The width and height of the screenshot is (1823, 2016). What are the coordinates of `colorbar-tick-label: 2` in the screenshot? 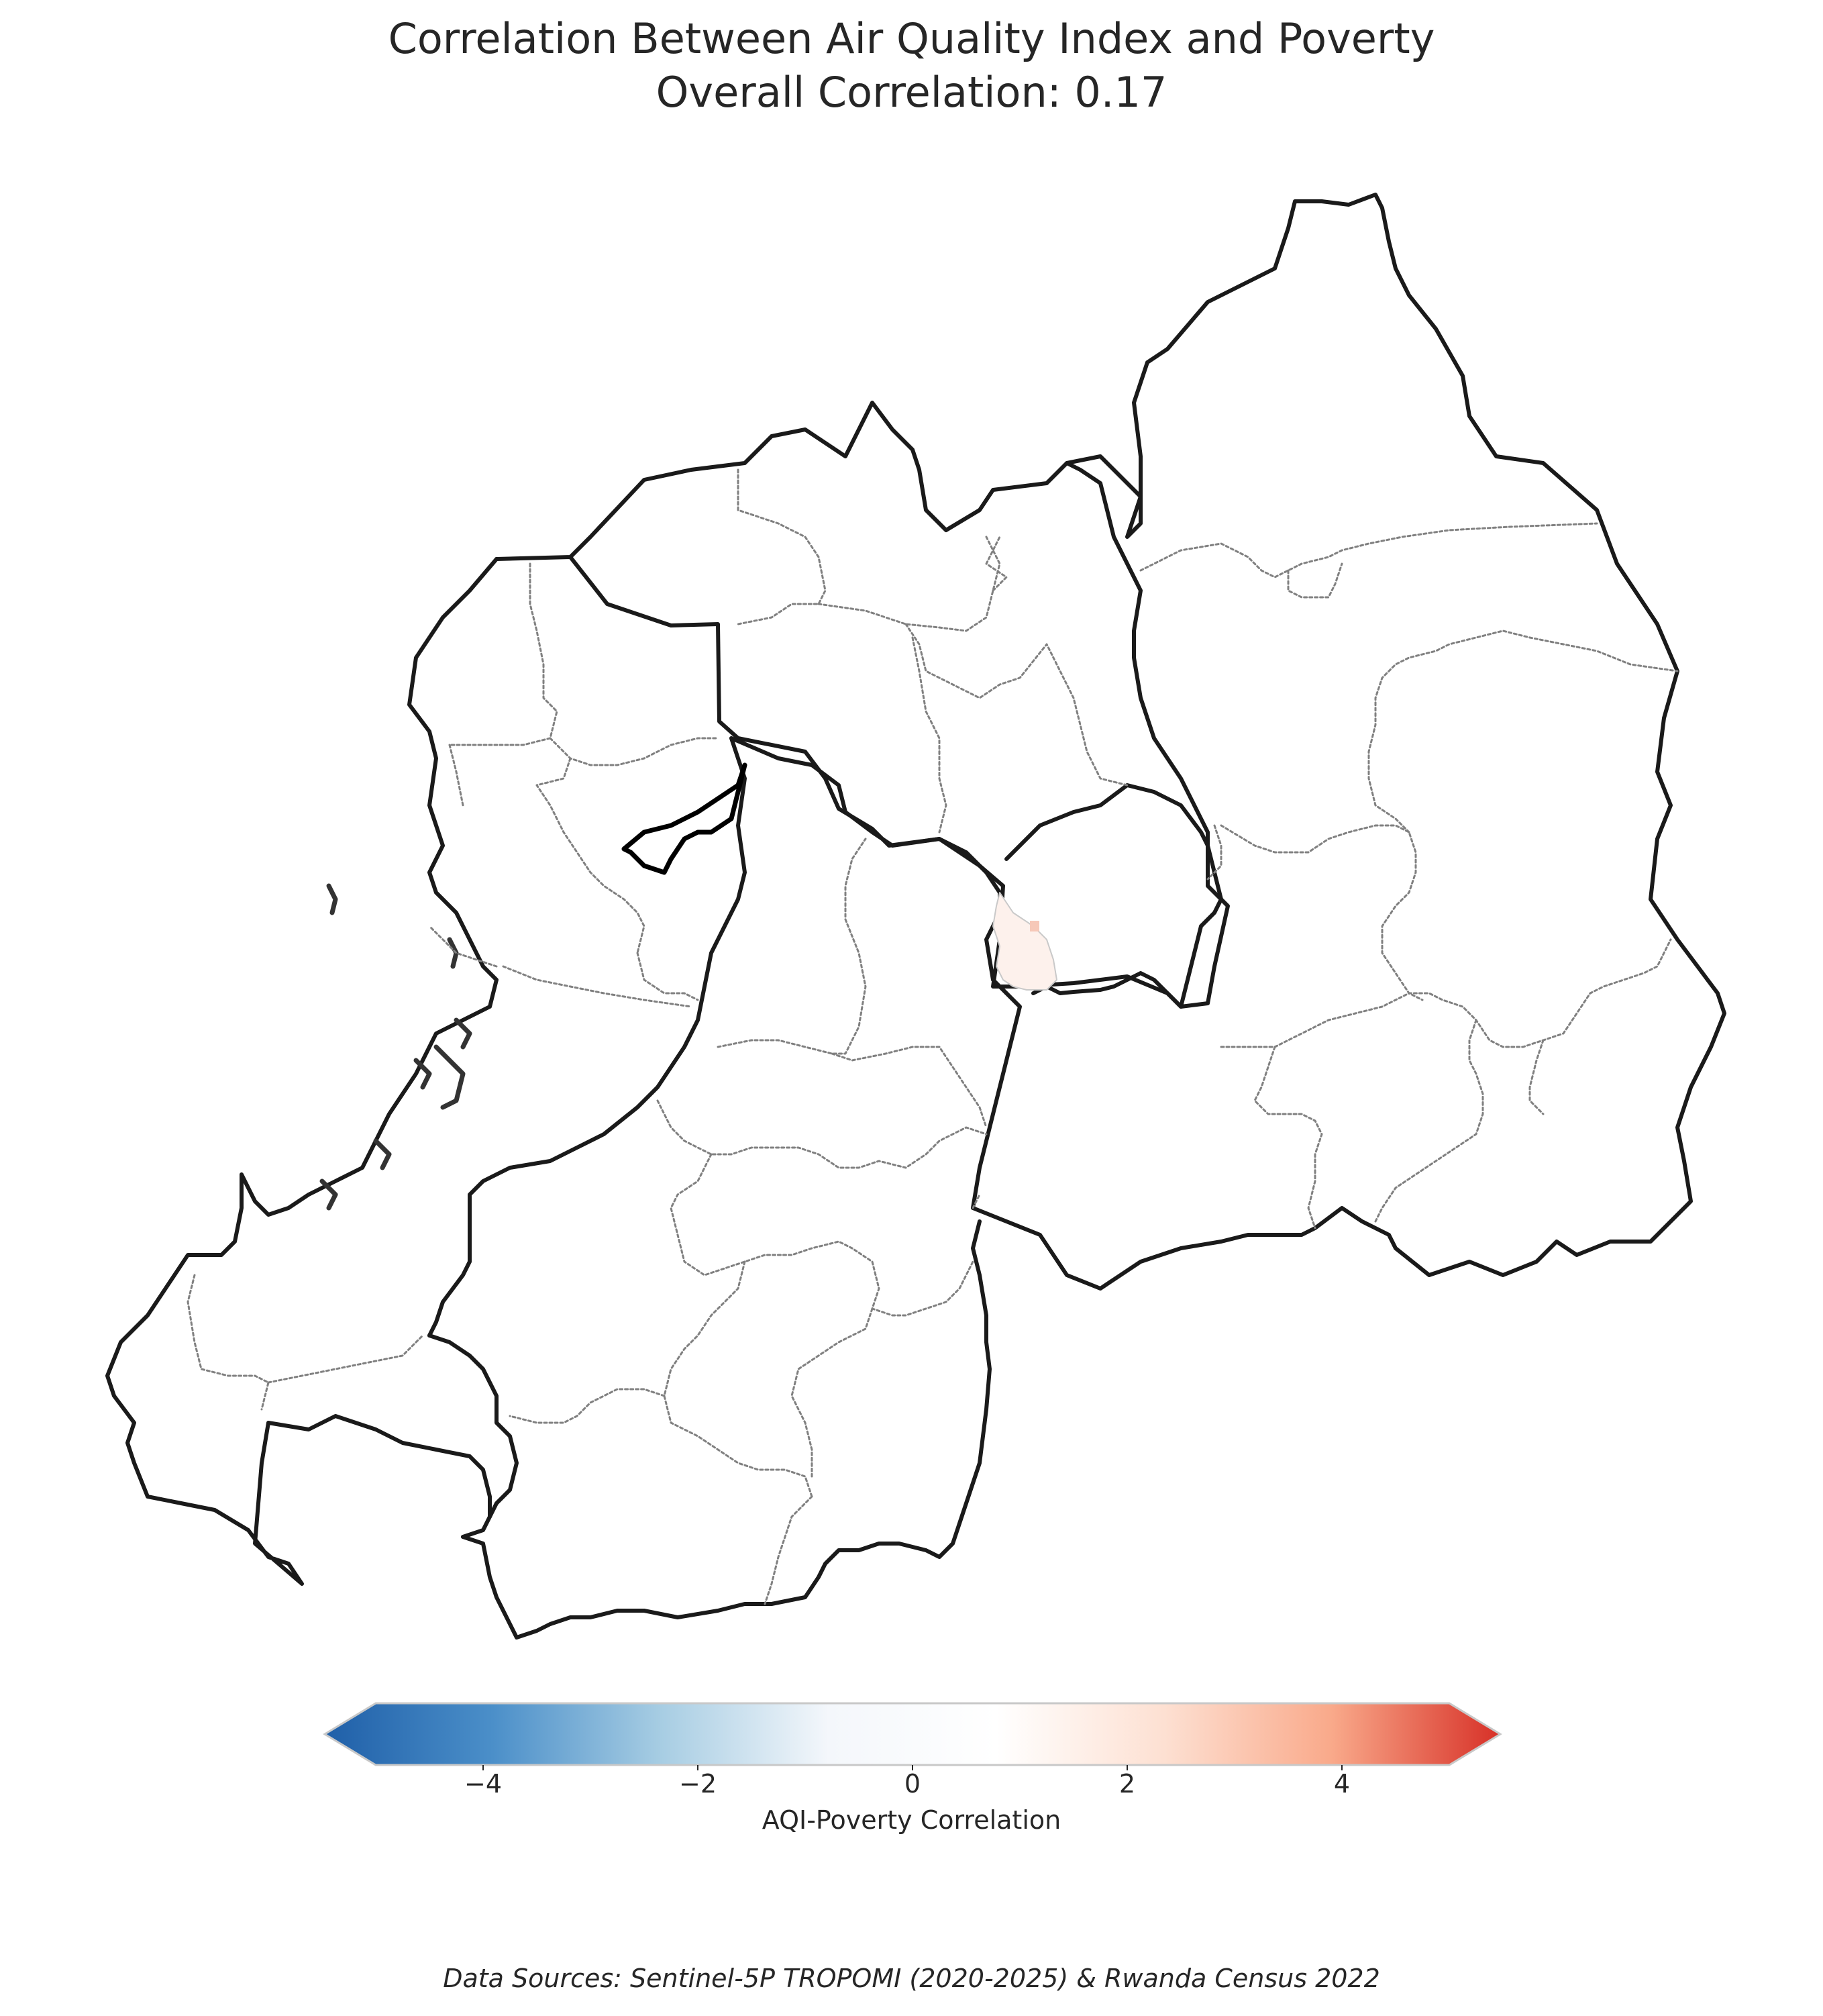 It's located at (1127, 1784).